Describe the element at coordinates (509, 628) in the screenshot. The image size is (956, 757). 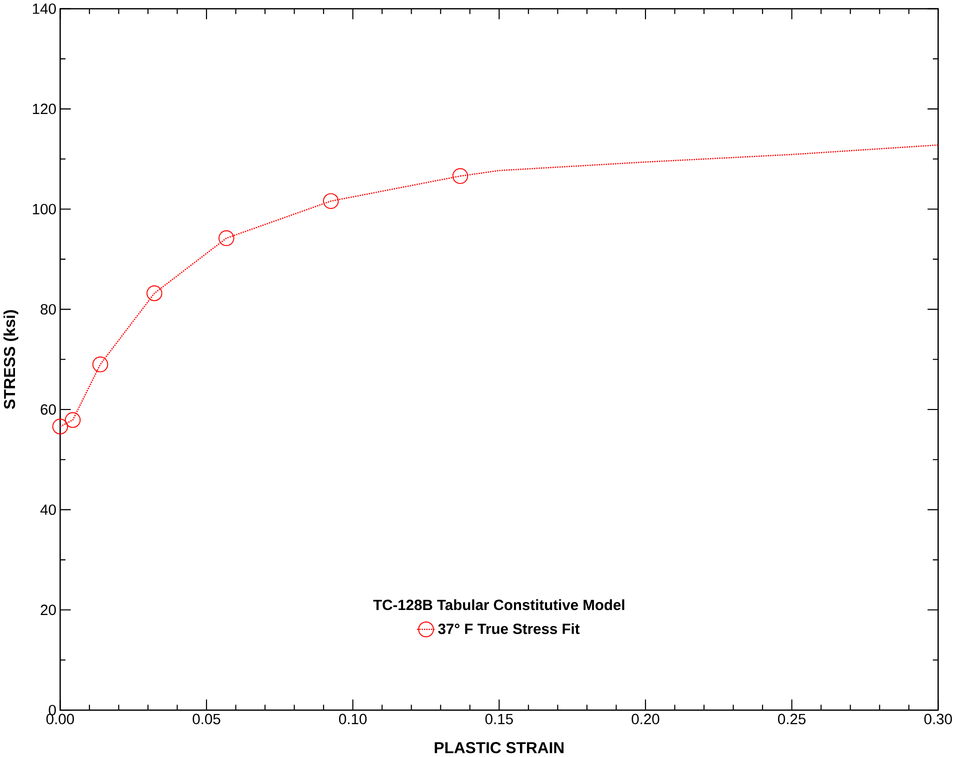
I see `legend-label: 37° F True Stress Fit` at that location.